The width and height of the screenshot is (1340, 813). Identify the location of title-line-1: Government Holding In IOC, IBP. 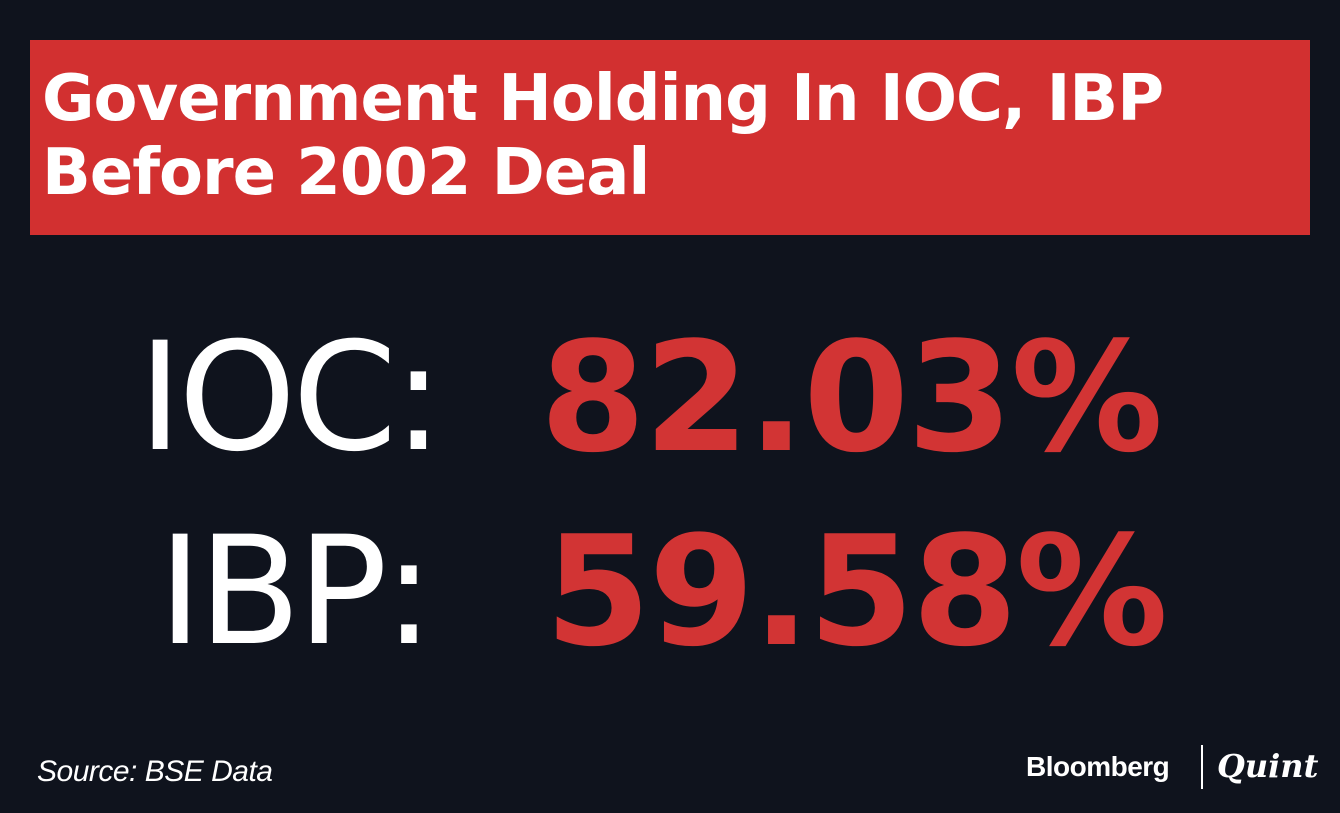
(603, 99).